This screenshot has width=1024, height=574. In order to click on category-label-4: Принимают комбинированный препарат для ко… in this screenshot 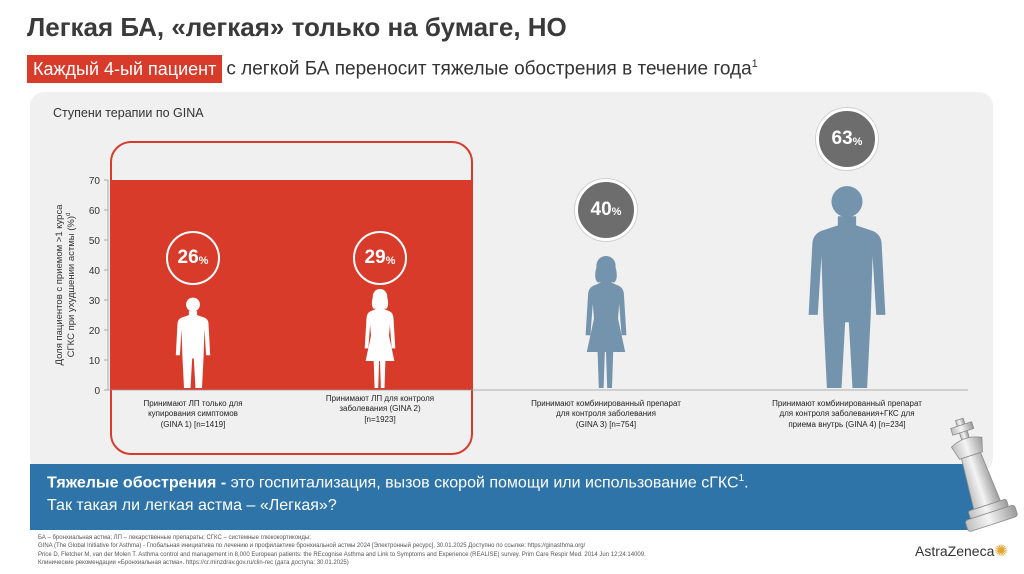, I will do `click(847, 414)`.